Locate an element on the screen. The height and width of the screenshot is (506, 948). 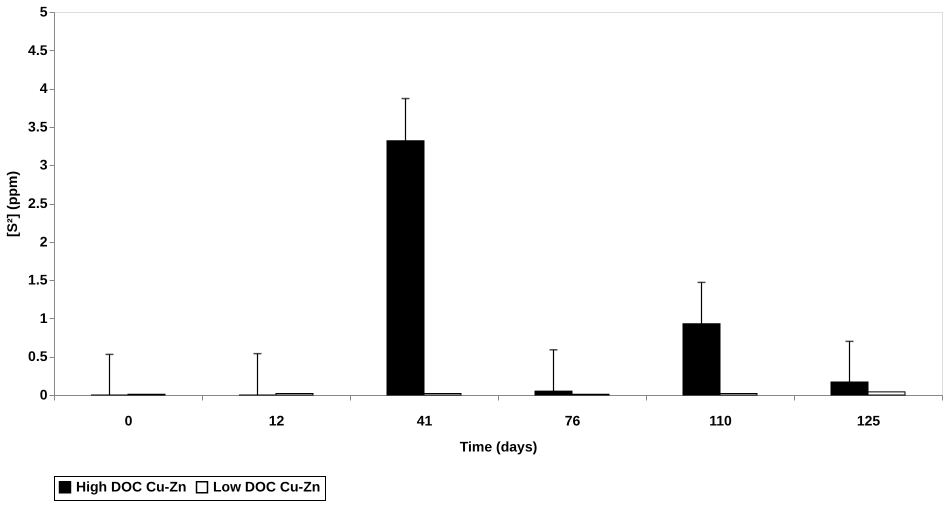
x-tick-label: 0 is located at coordinates (128, 420).